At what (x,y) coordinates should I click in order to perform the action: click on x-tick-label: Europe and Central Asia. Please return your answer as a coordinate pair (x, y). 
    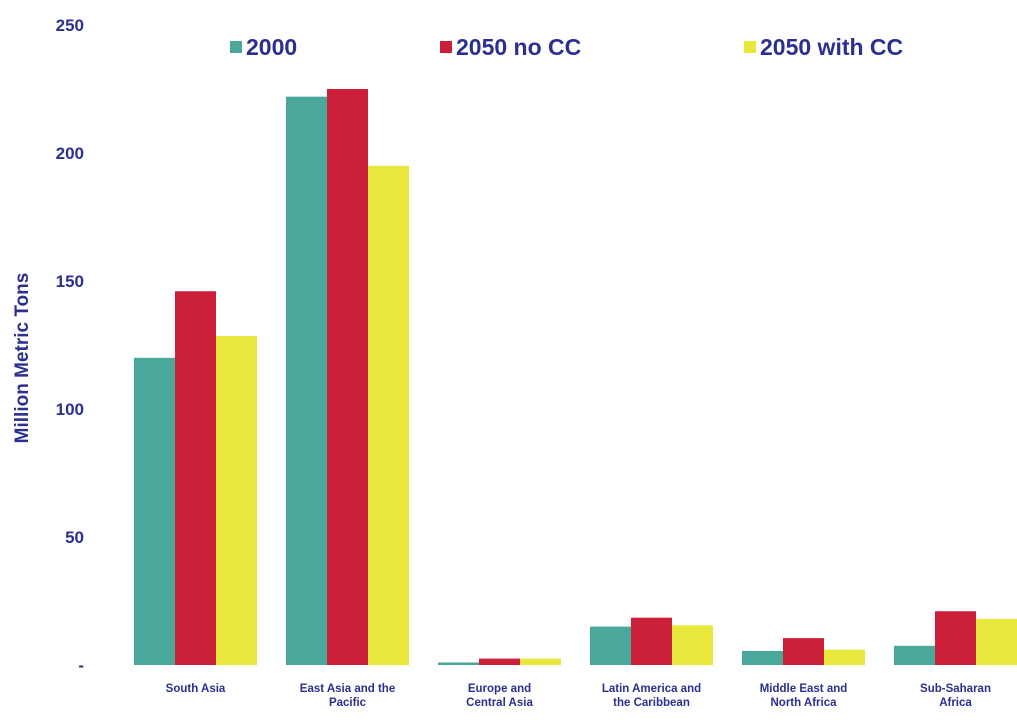
    Looking at the image, I should click on (499, 696).